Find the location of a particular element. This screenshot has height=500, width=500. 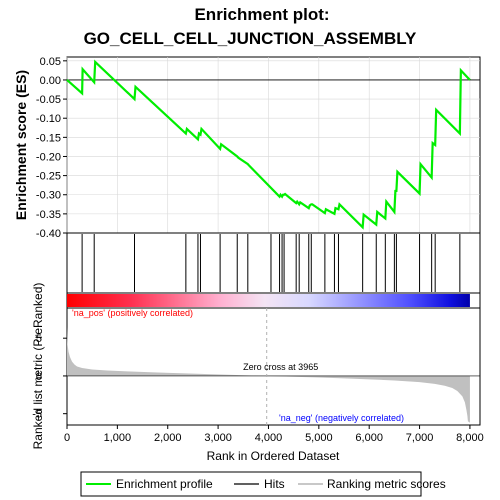

es-tick-label: -0.40 is located at coordinates (48, 234).